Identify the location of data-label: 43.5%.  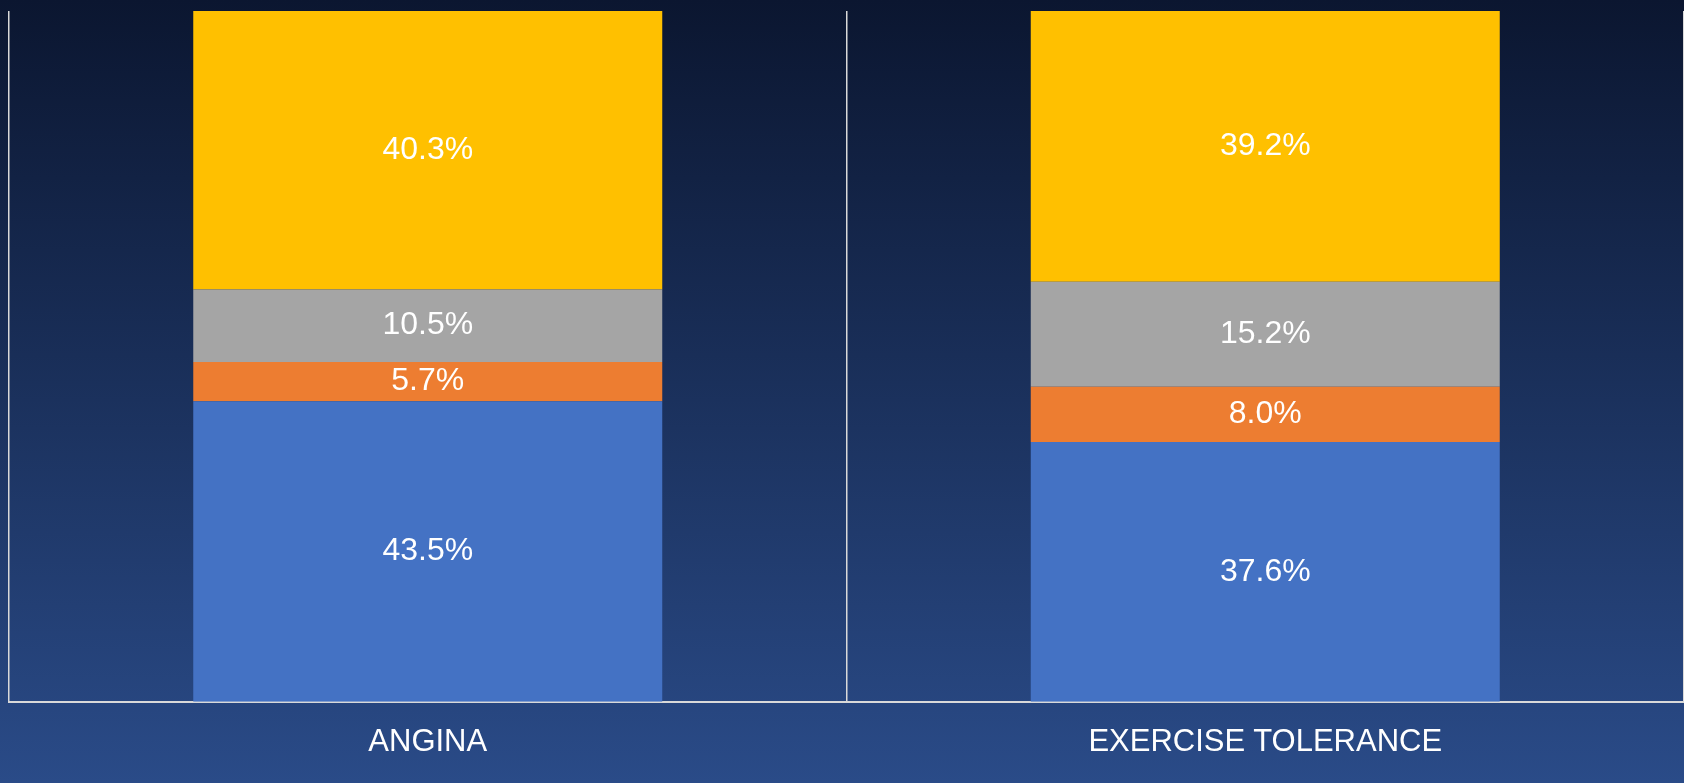
(428, 549).